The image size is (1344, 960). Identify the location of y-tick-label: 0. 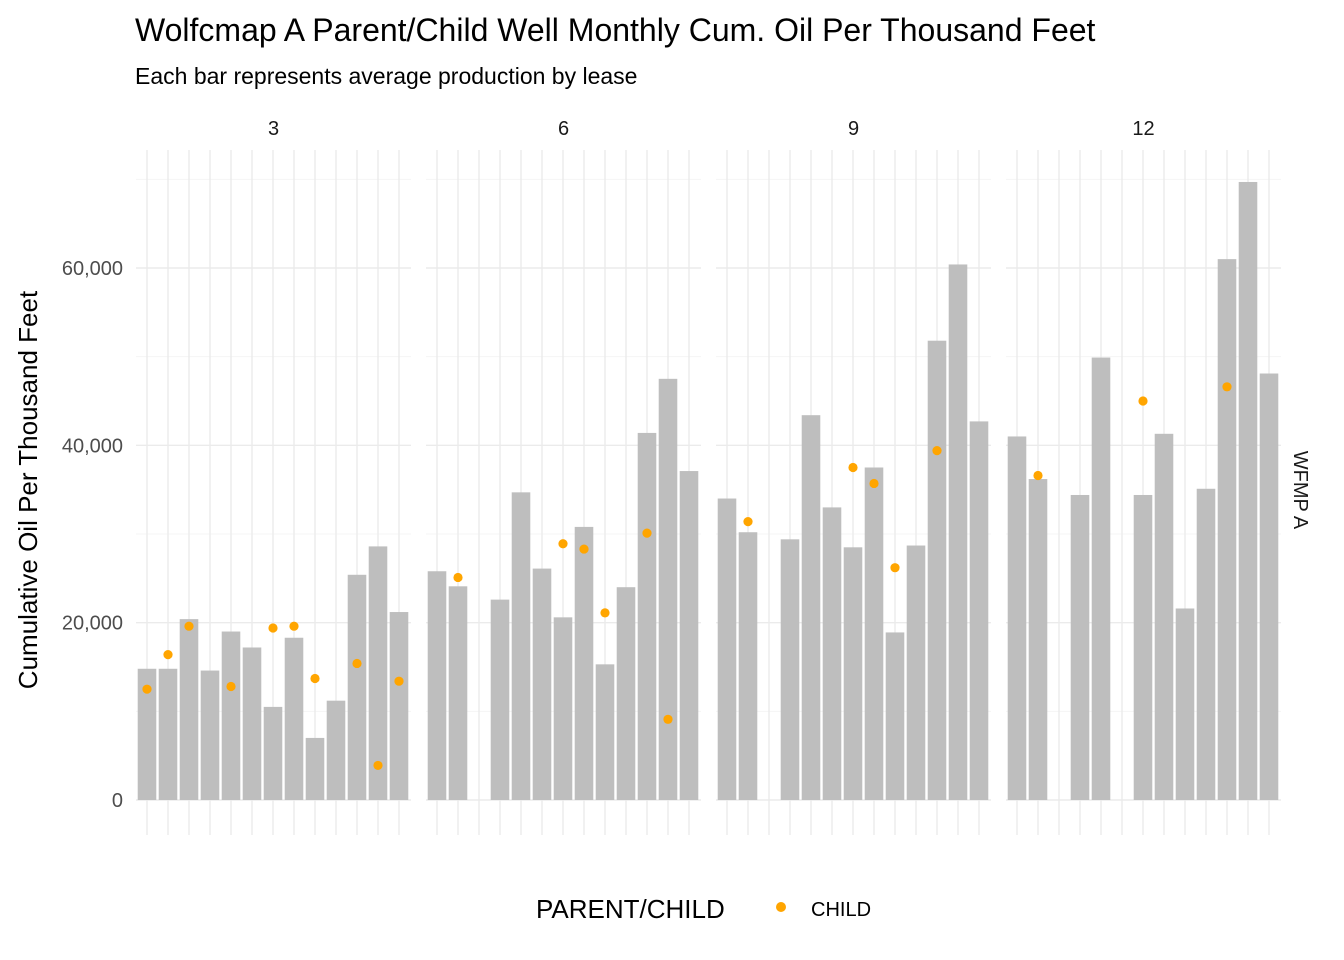
(117, 801).